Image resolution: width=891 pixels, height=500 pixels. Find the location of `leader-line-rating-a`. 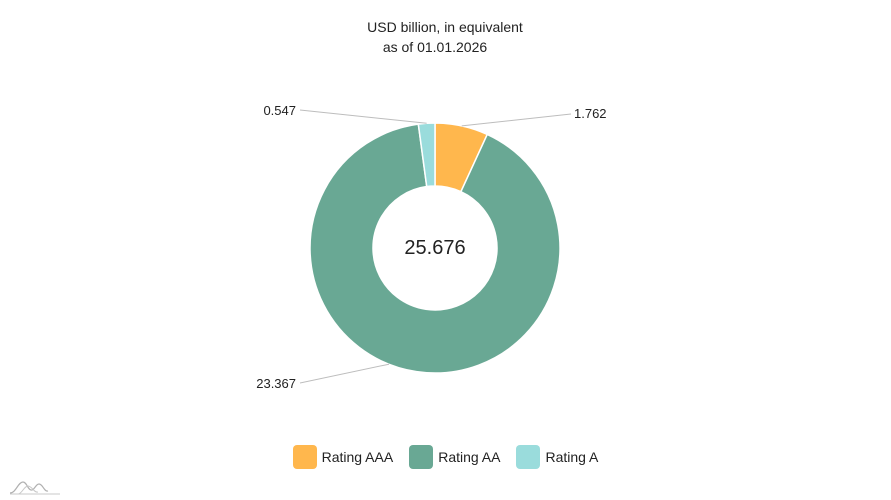

leader-line-rating-a is located at coordinates (363, 116).